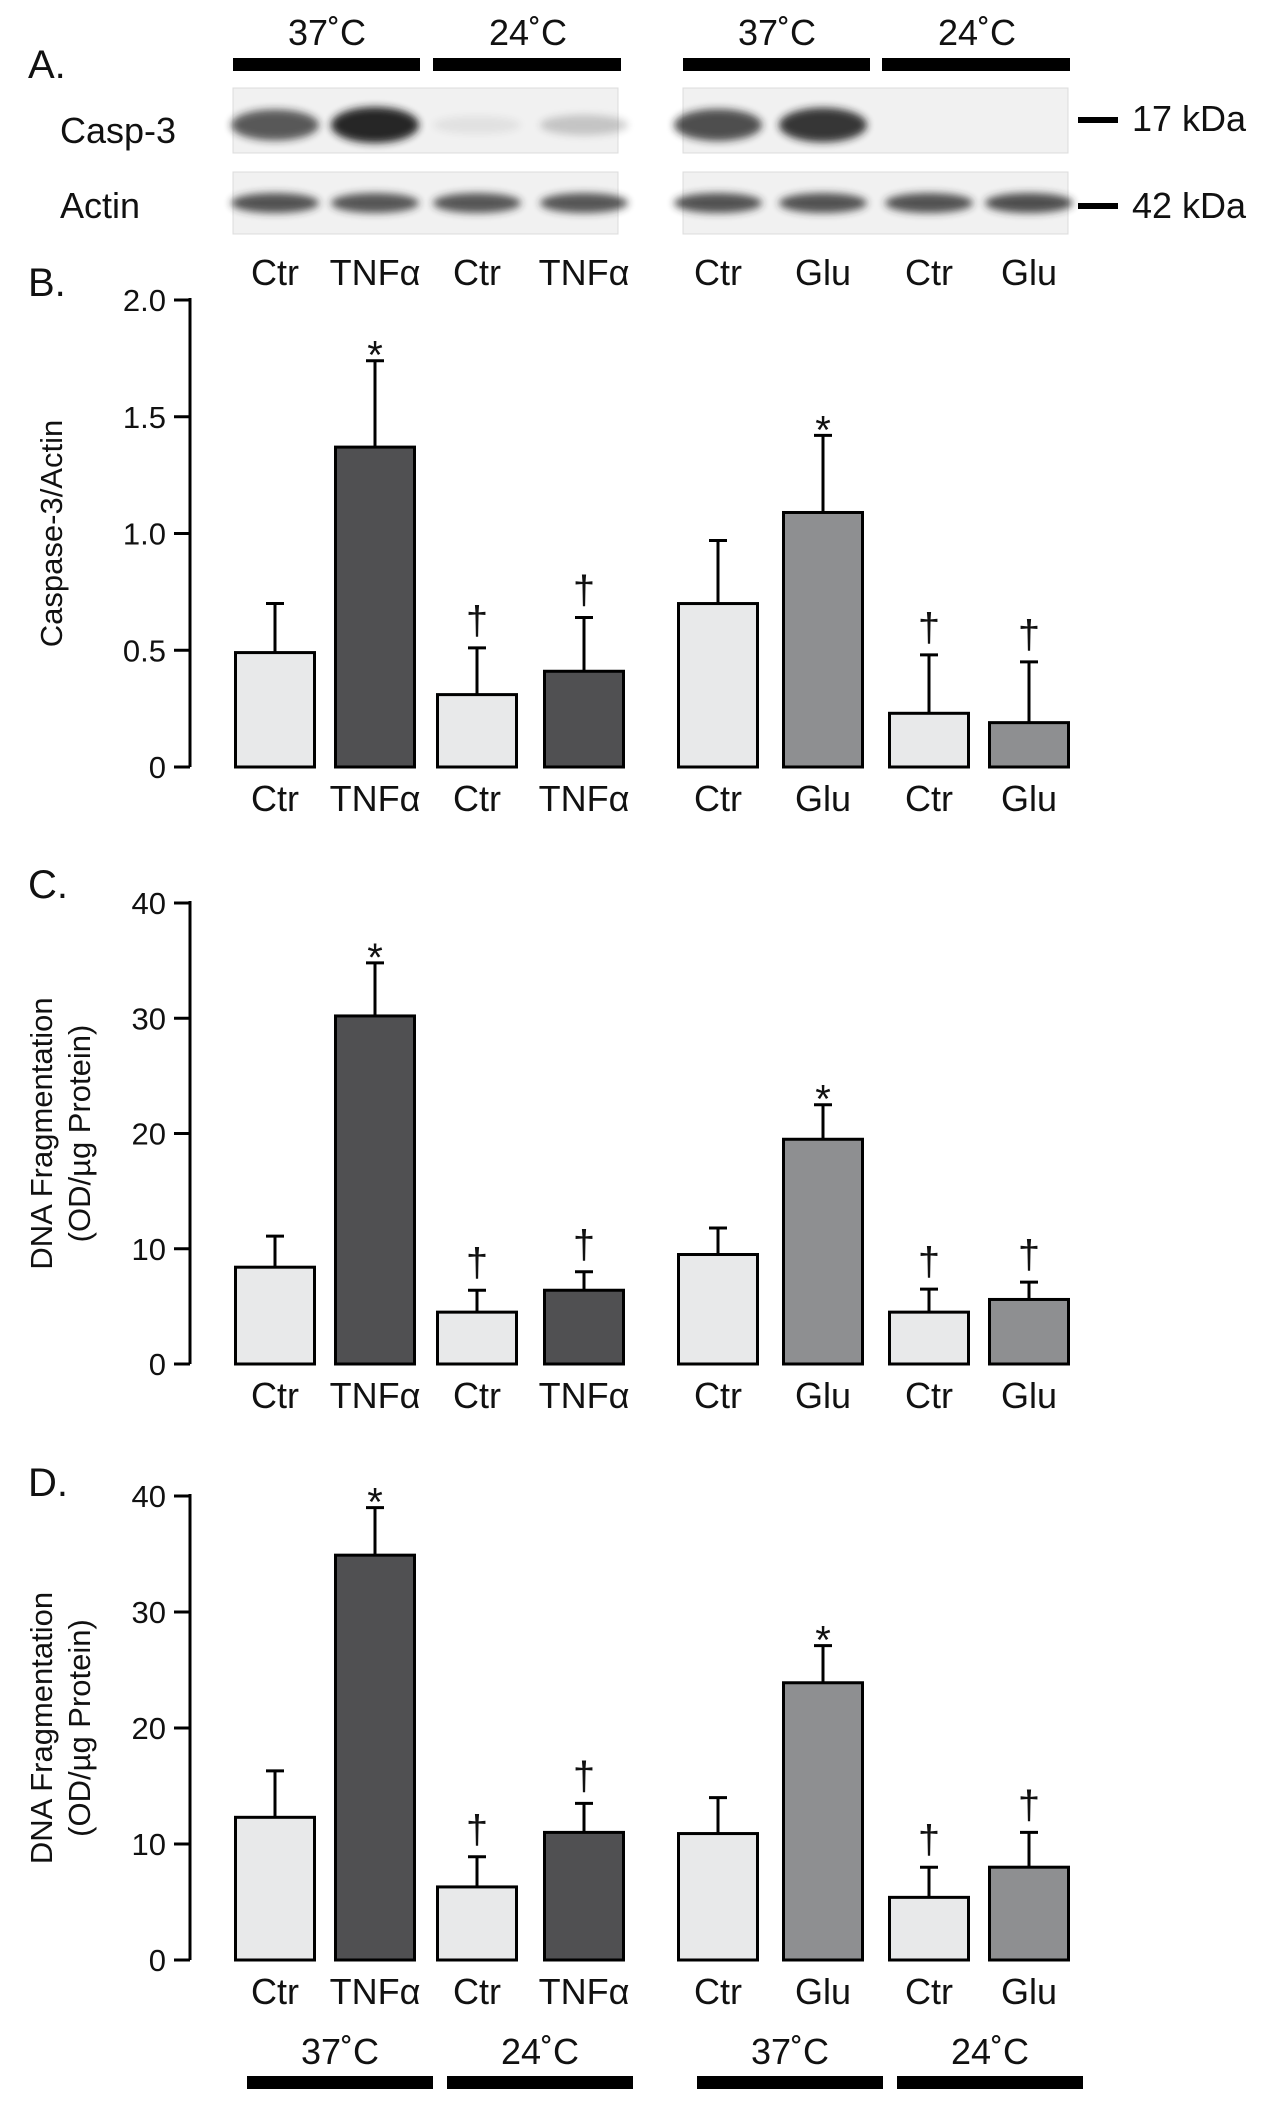  I want to click on marker-label-42kda: 42 kDa, so click(1189, 205).